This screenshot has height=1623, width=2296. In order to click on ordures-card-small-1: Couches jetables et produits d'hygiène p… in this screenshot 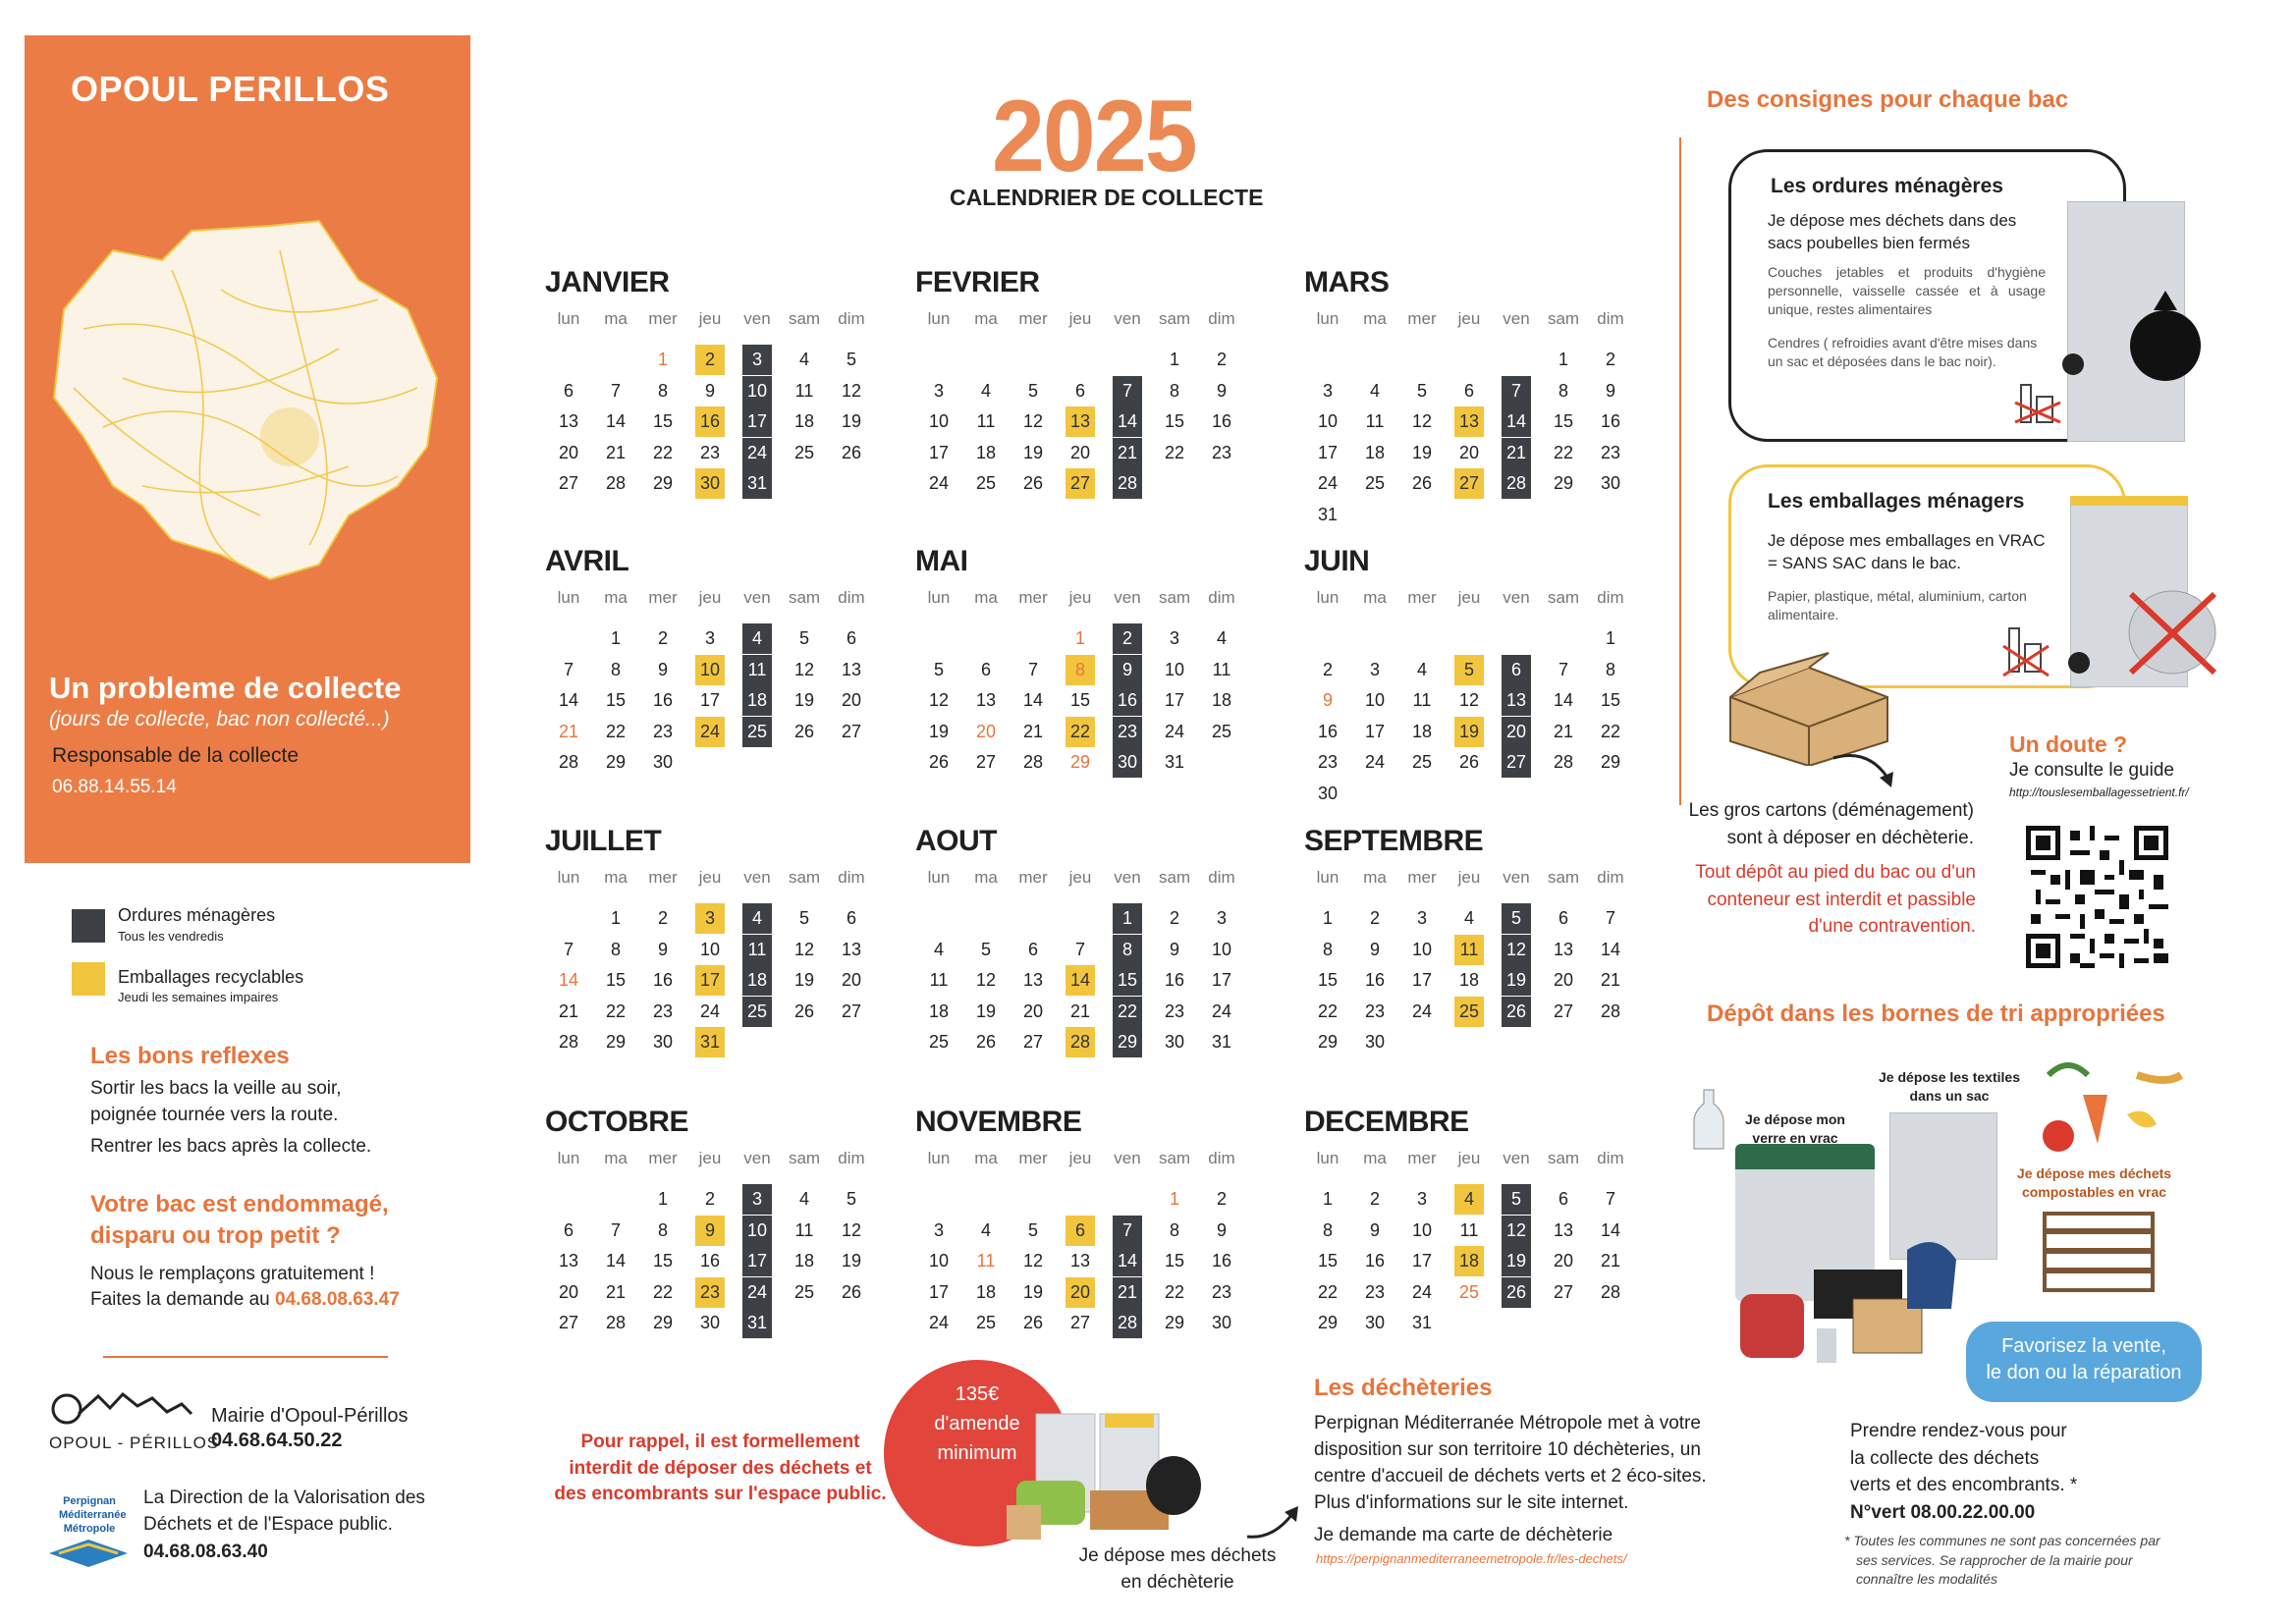, I will do `click(1907, 290)`.